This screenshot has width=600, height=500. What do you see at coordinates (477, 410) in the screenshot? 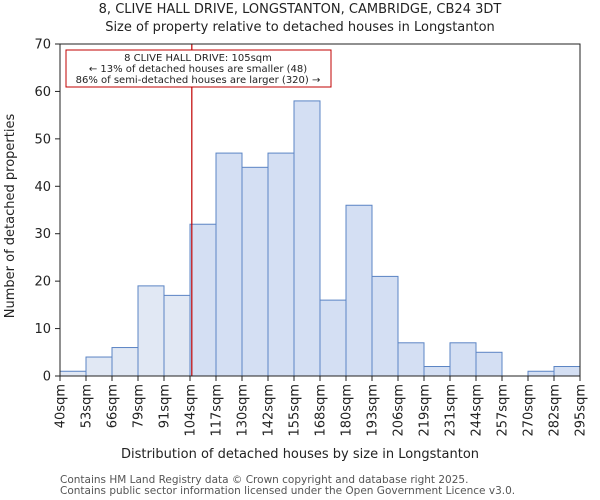
I see `x-tick-label: 244sqm` at bounding box center [477, 410].